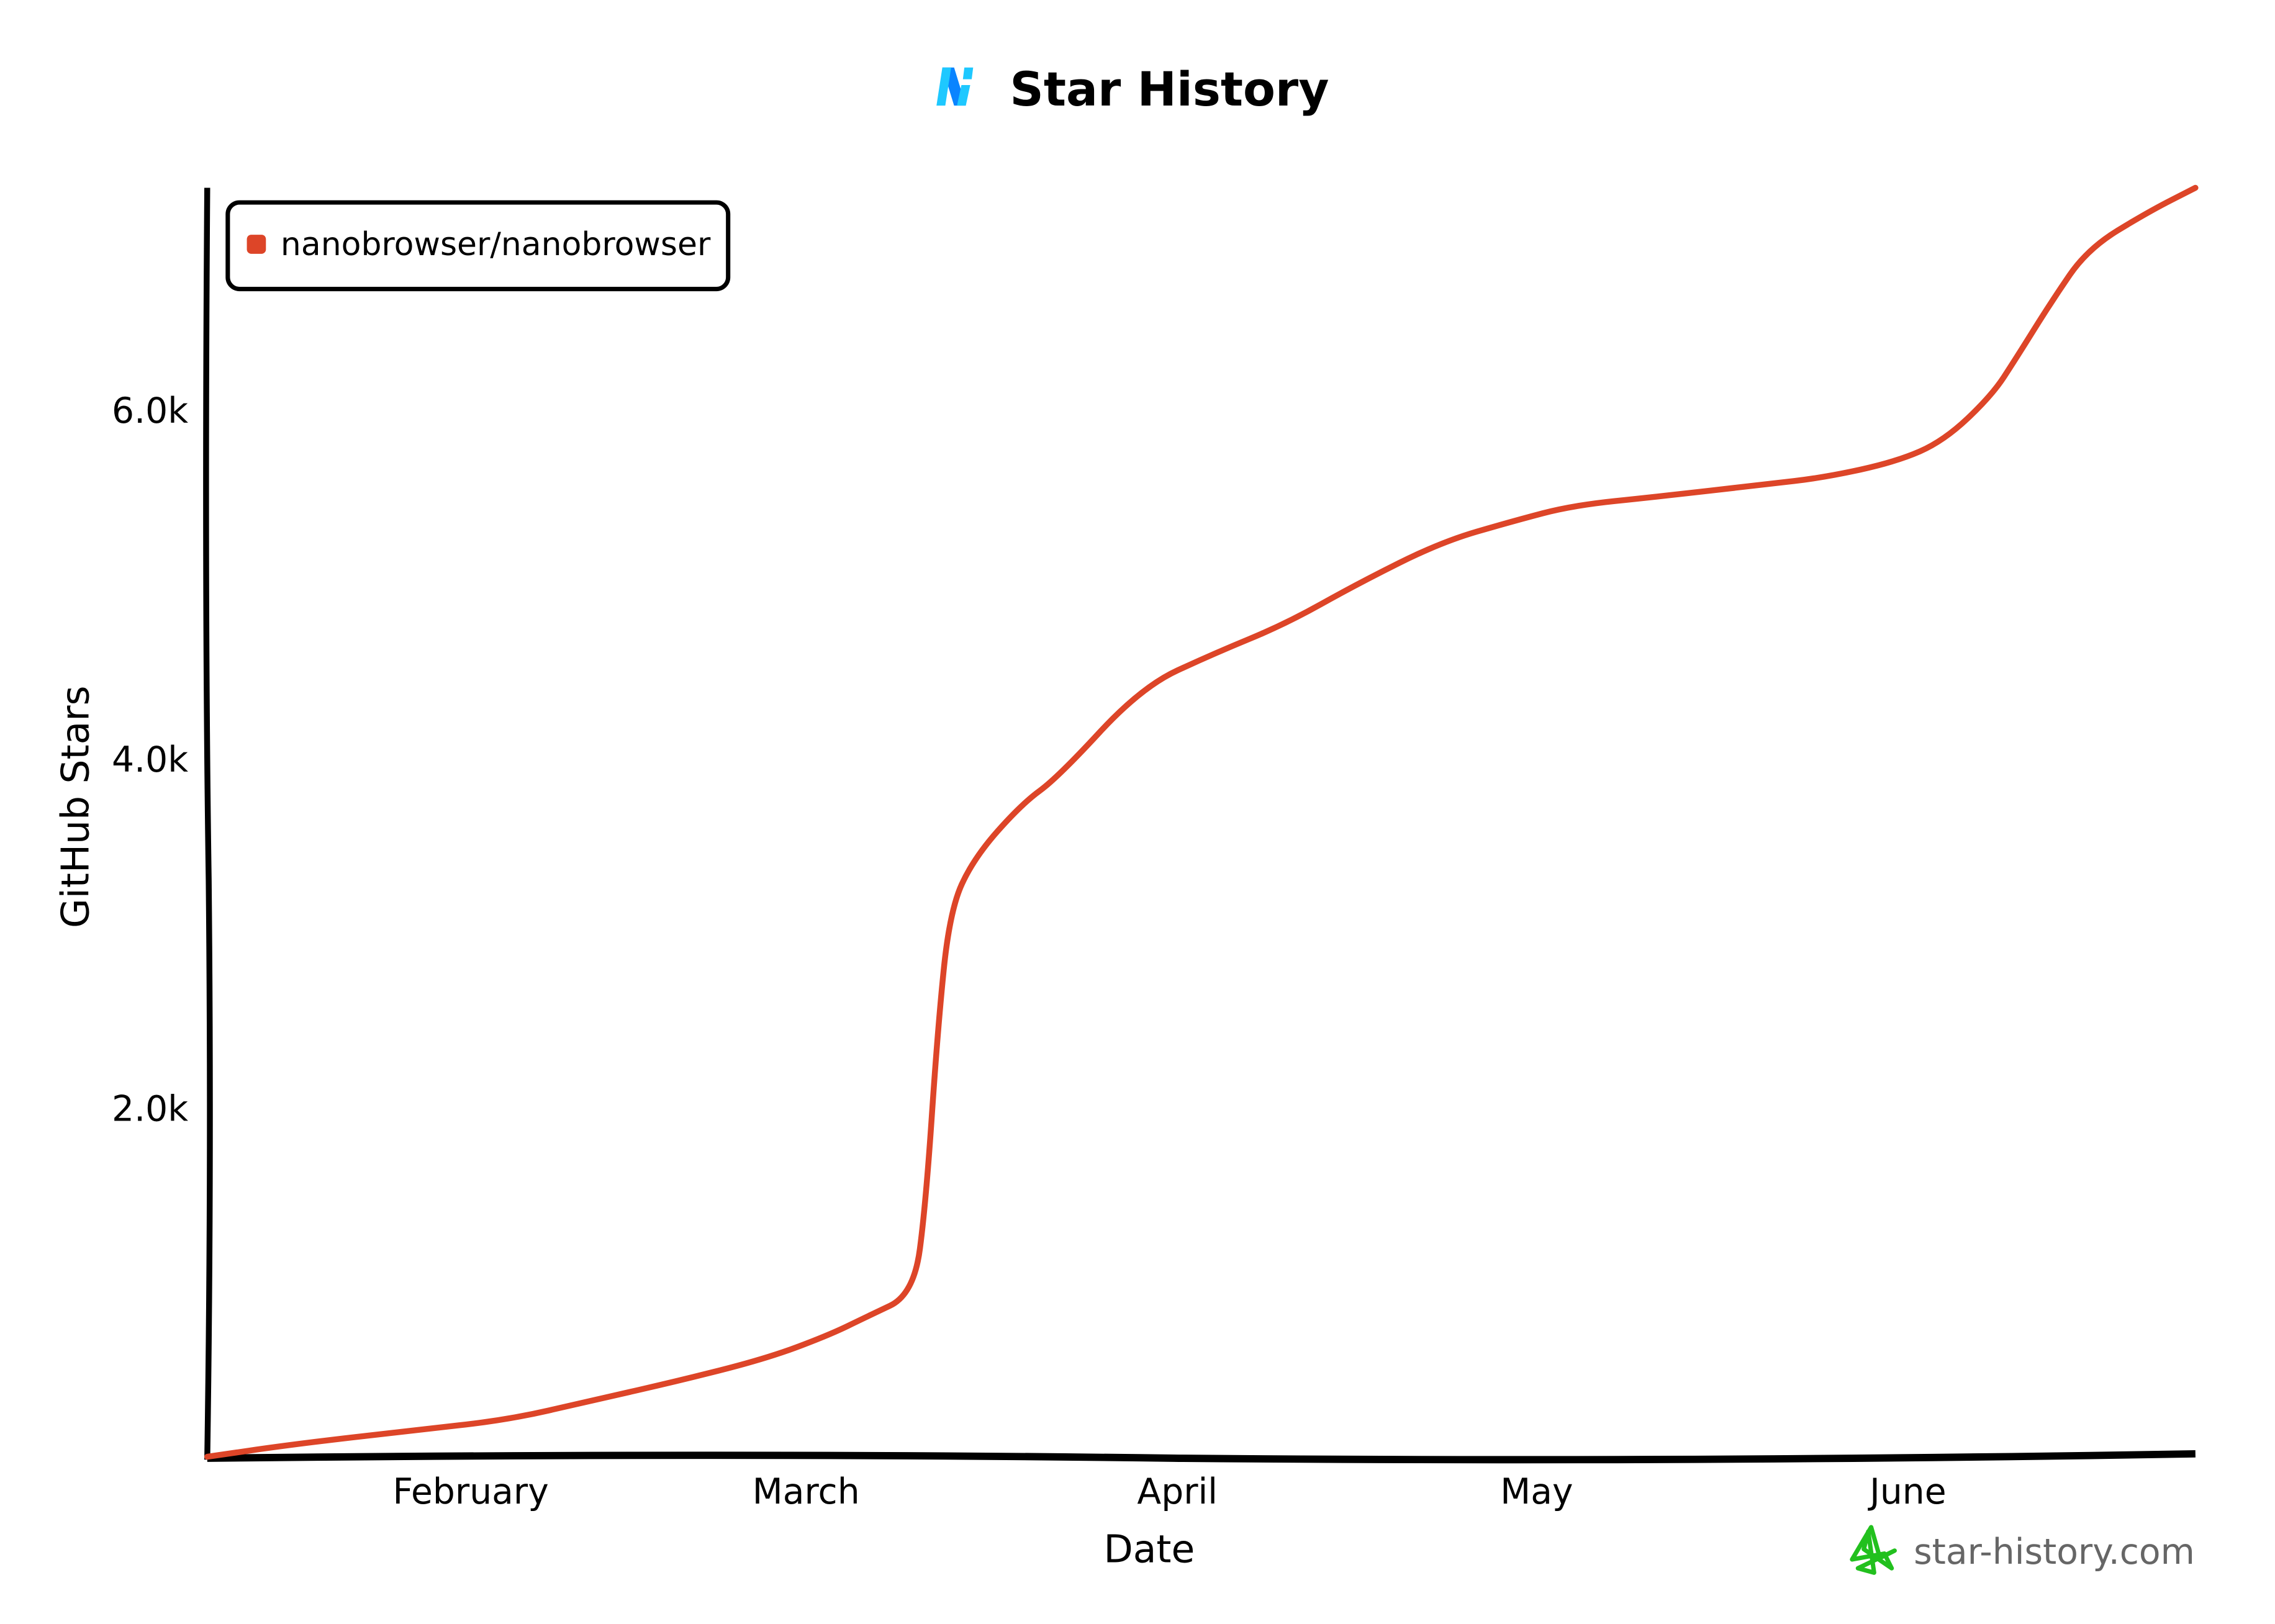 The image size is (2275, 1624). What do you see at coordinates (471, 1491) in the screenshot?
I see `x-tick-label: February` at bounding box center [471, 1491].